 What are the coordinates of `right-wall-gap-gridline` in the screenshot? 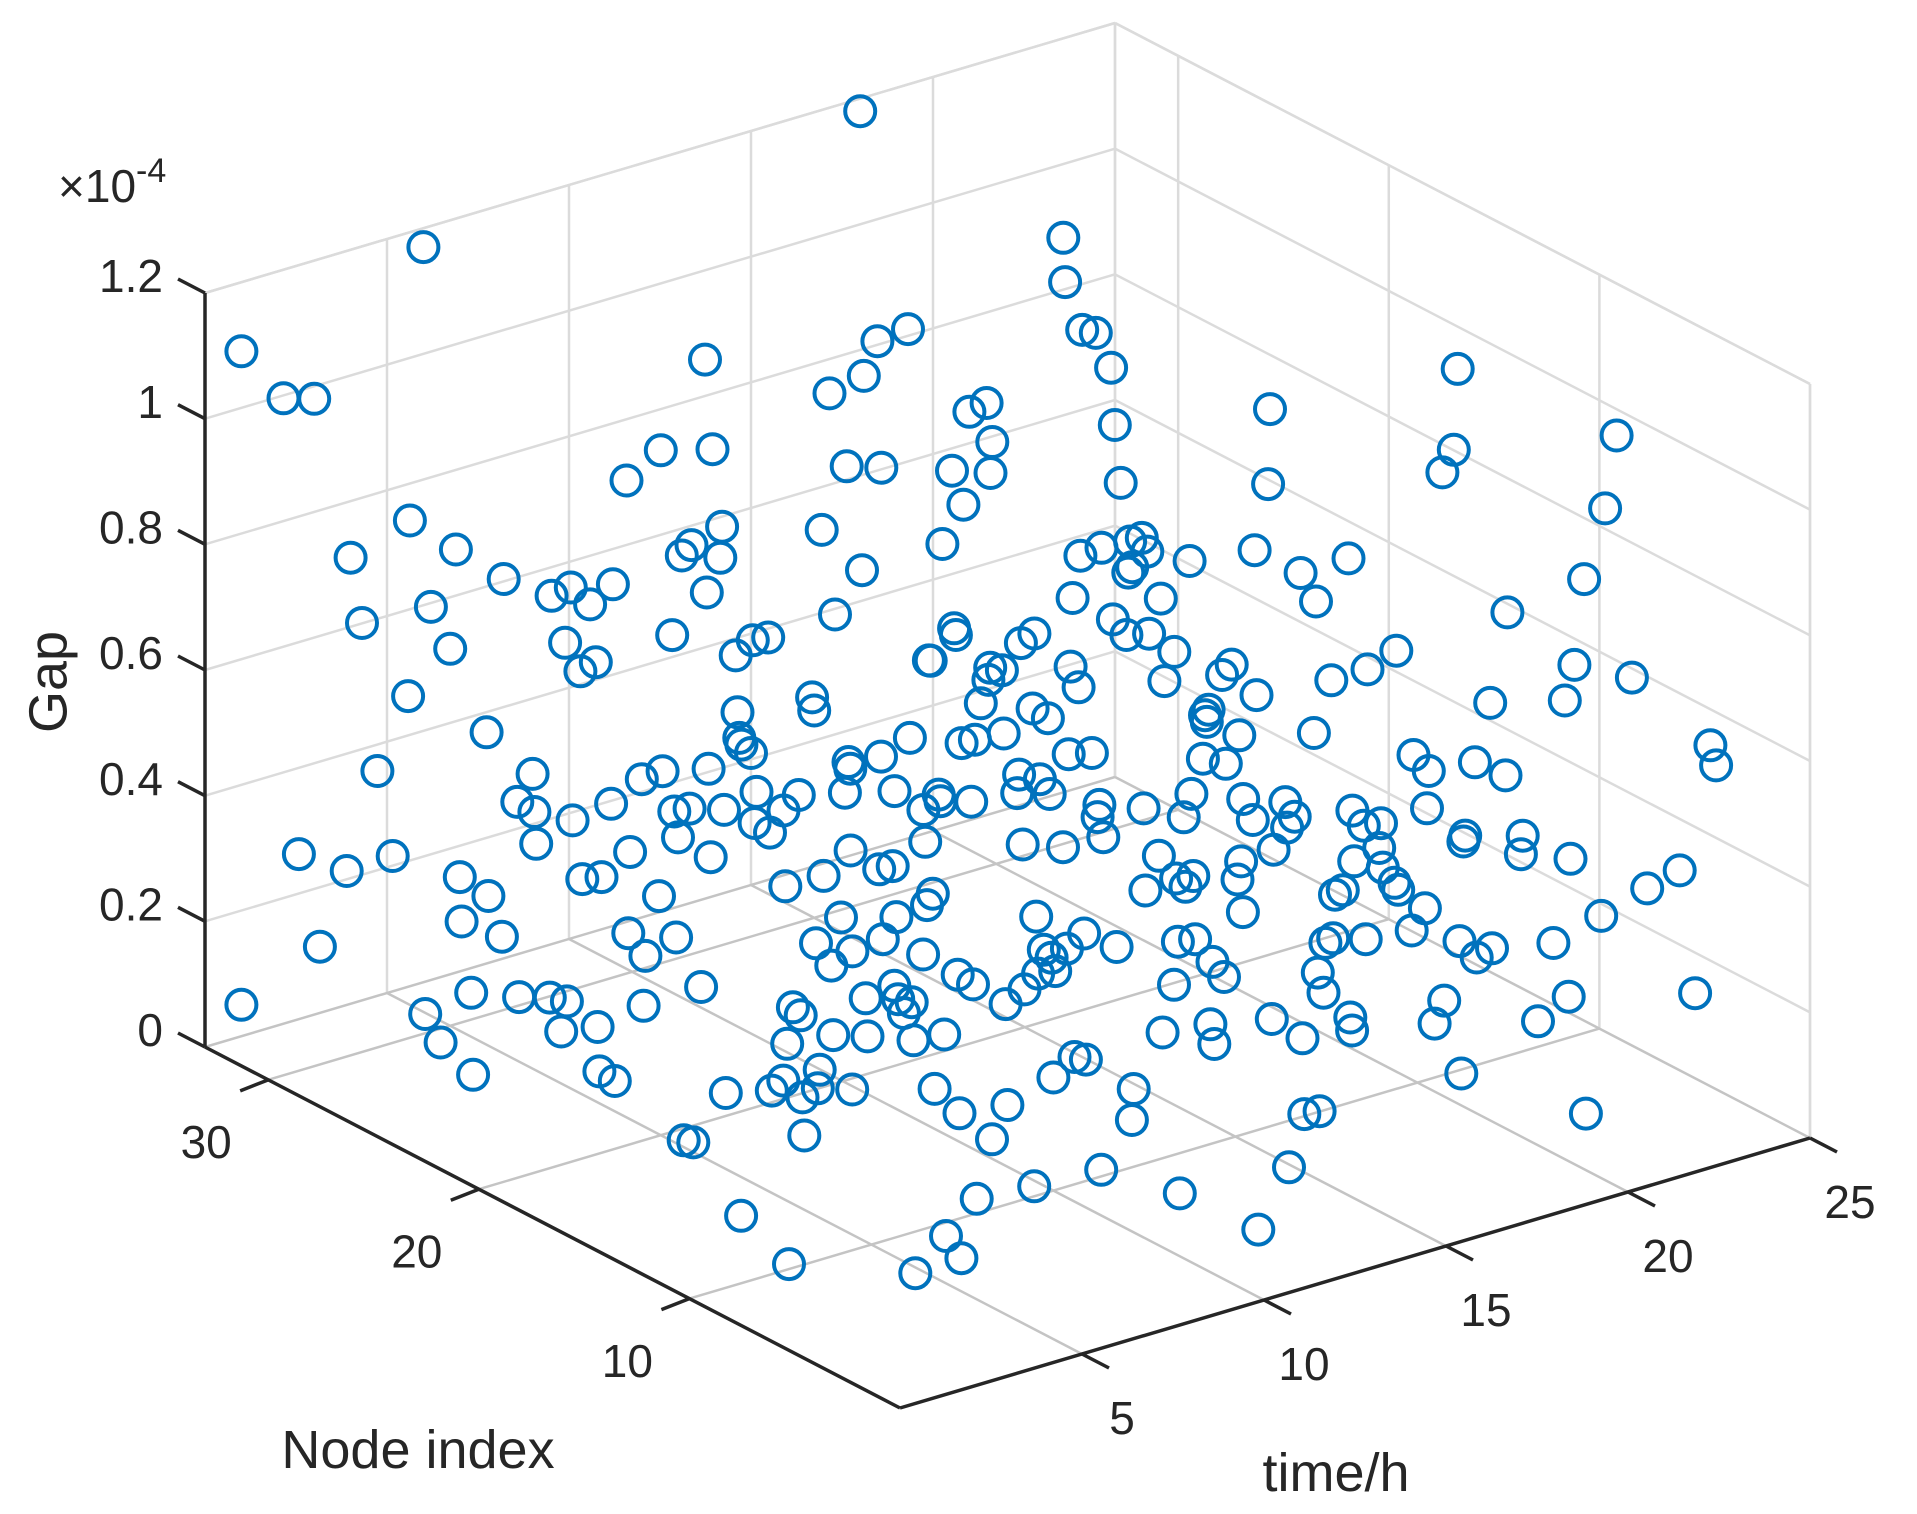 It's located at (1462, 455).